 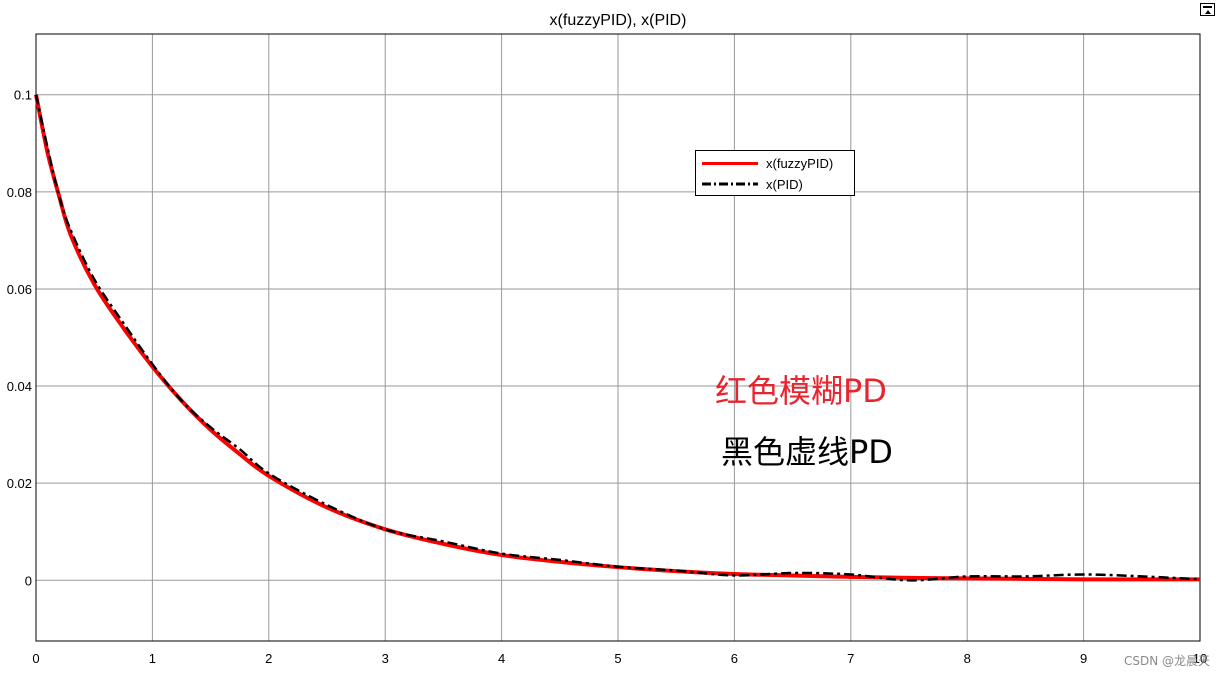 What do you see at coordinates (850, 658) in the screenshot?
I see `x-tick-label: 7` at bounding box center [850, 658].